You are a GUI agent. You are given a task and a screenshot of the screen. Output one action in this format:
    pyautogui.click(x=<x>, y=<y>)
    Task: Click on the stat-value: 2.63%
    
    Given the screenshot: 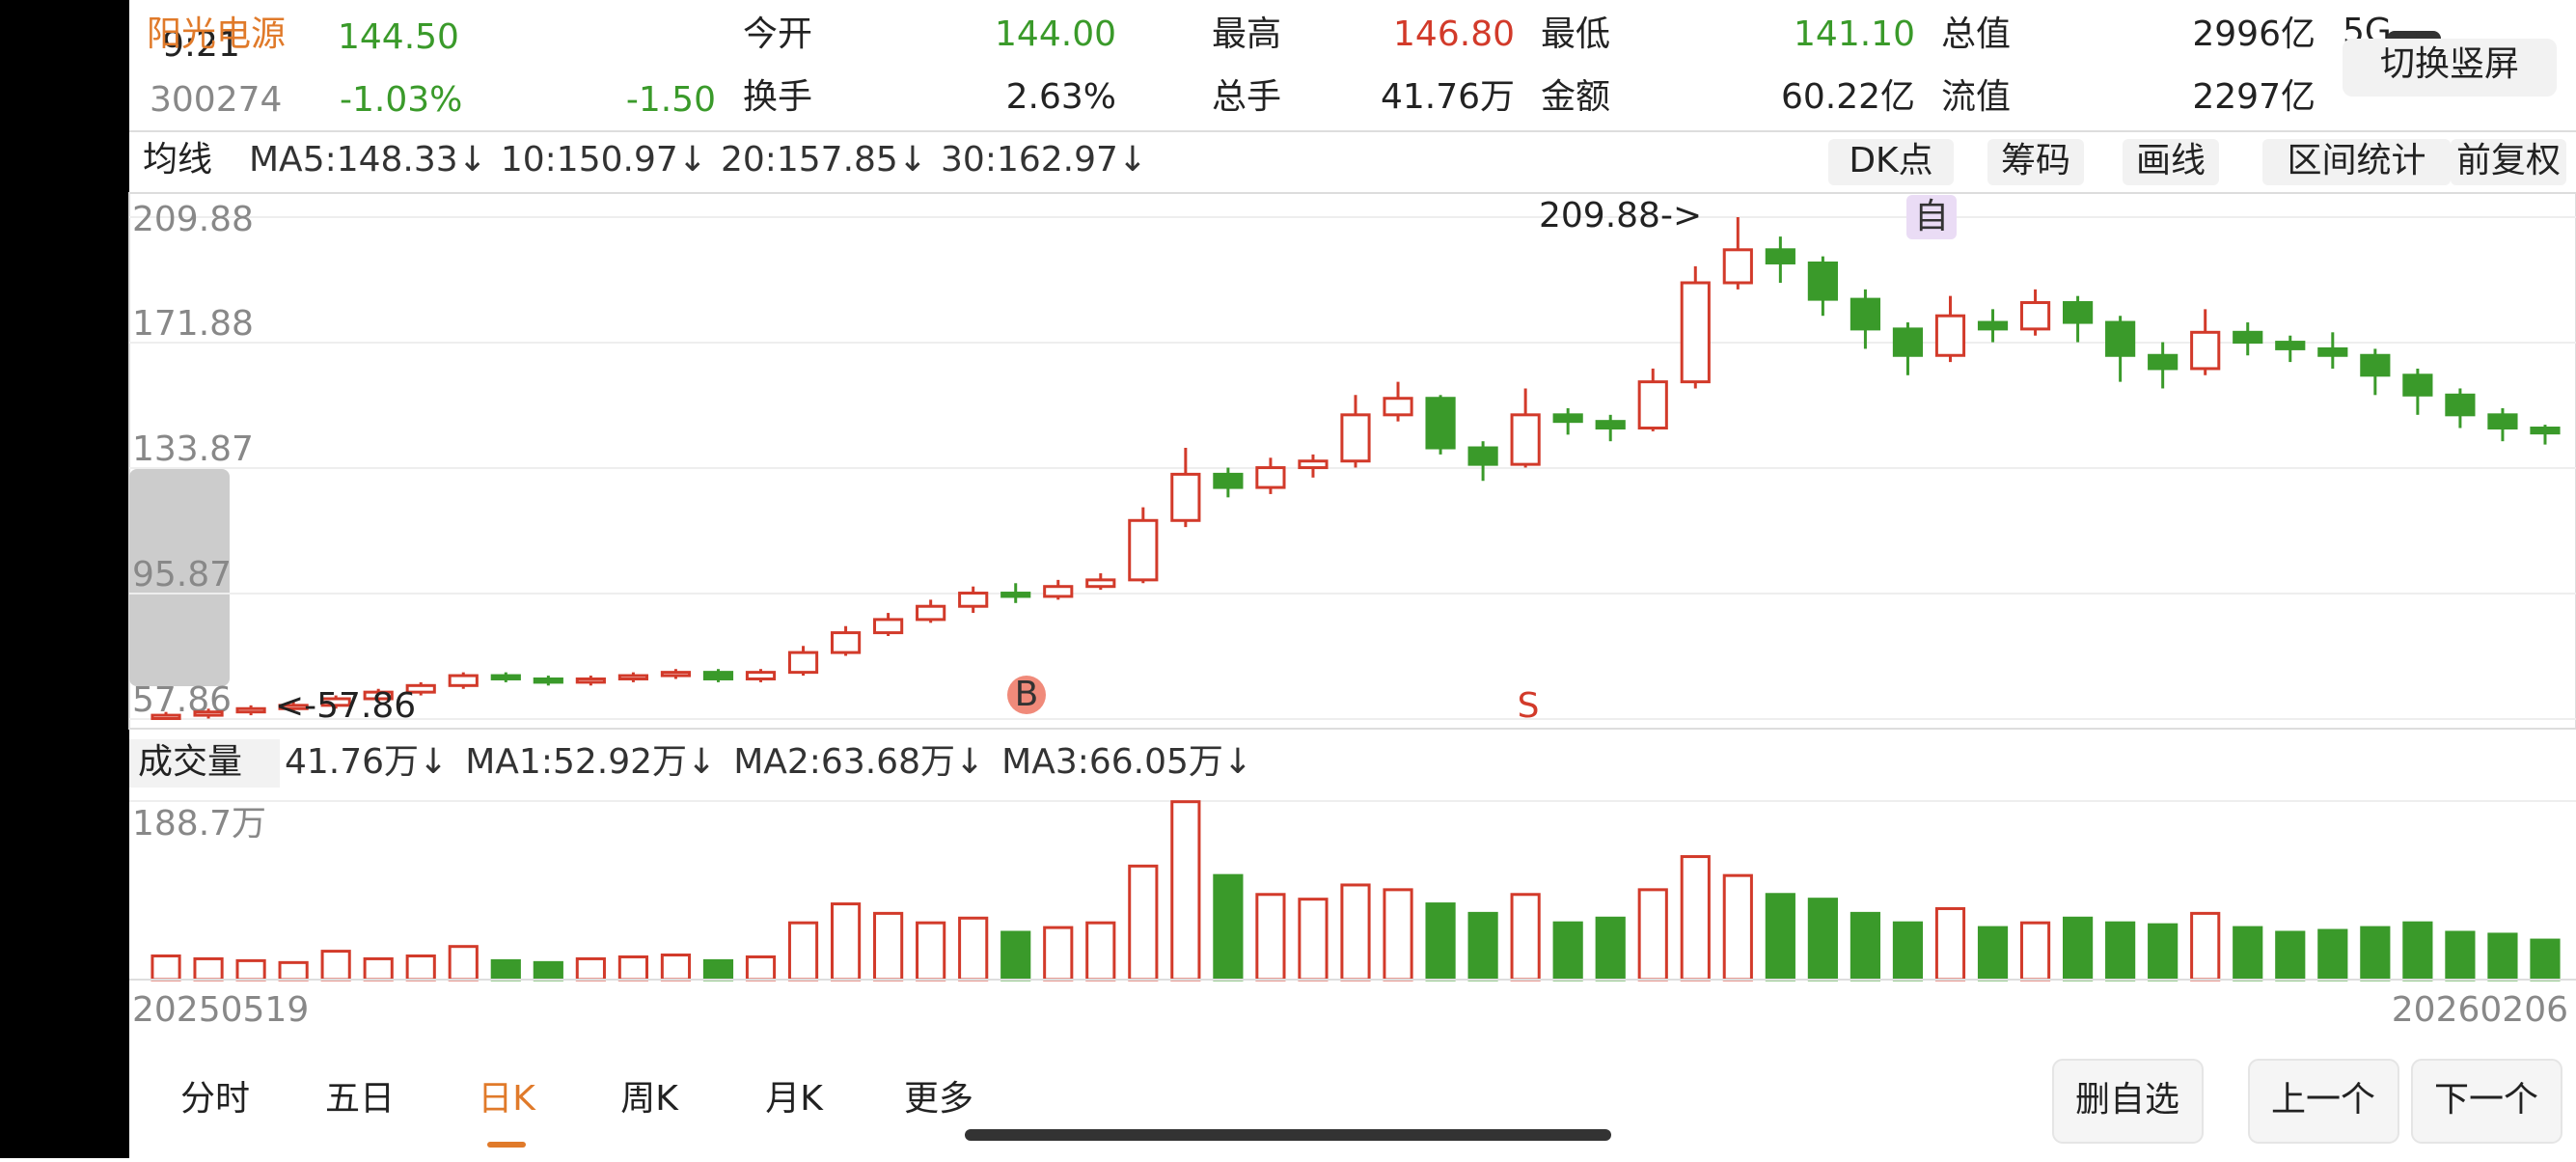 What is the action you would take?
    pyautogui.click(x=1061, y=97)
    